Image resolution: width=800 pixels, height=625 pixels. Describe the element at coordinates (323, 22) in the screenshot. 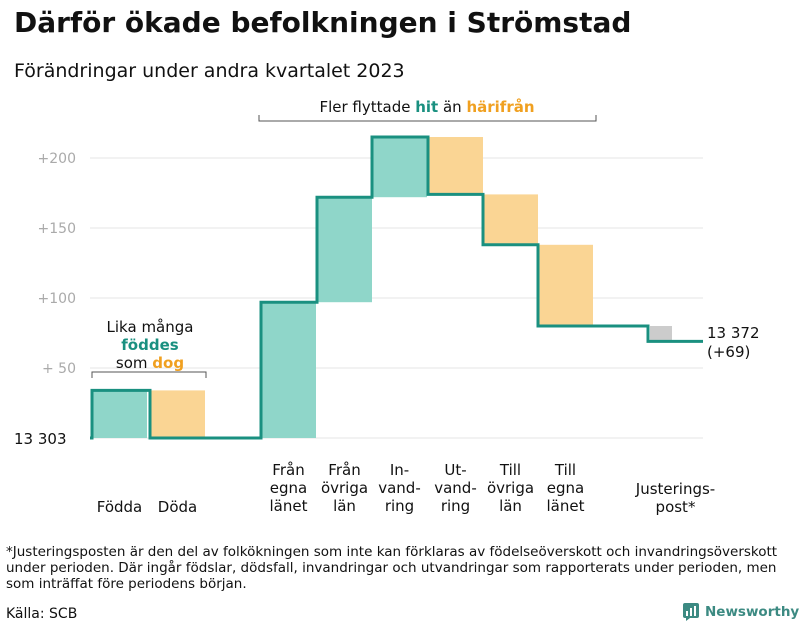

I see `chart-title: Därför ökade befolkningen i Strömstad` at that location.